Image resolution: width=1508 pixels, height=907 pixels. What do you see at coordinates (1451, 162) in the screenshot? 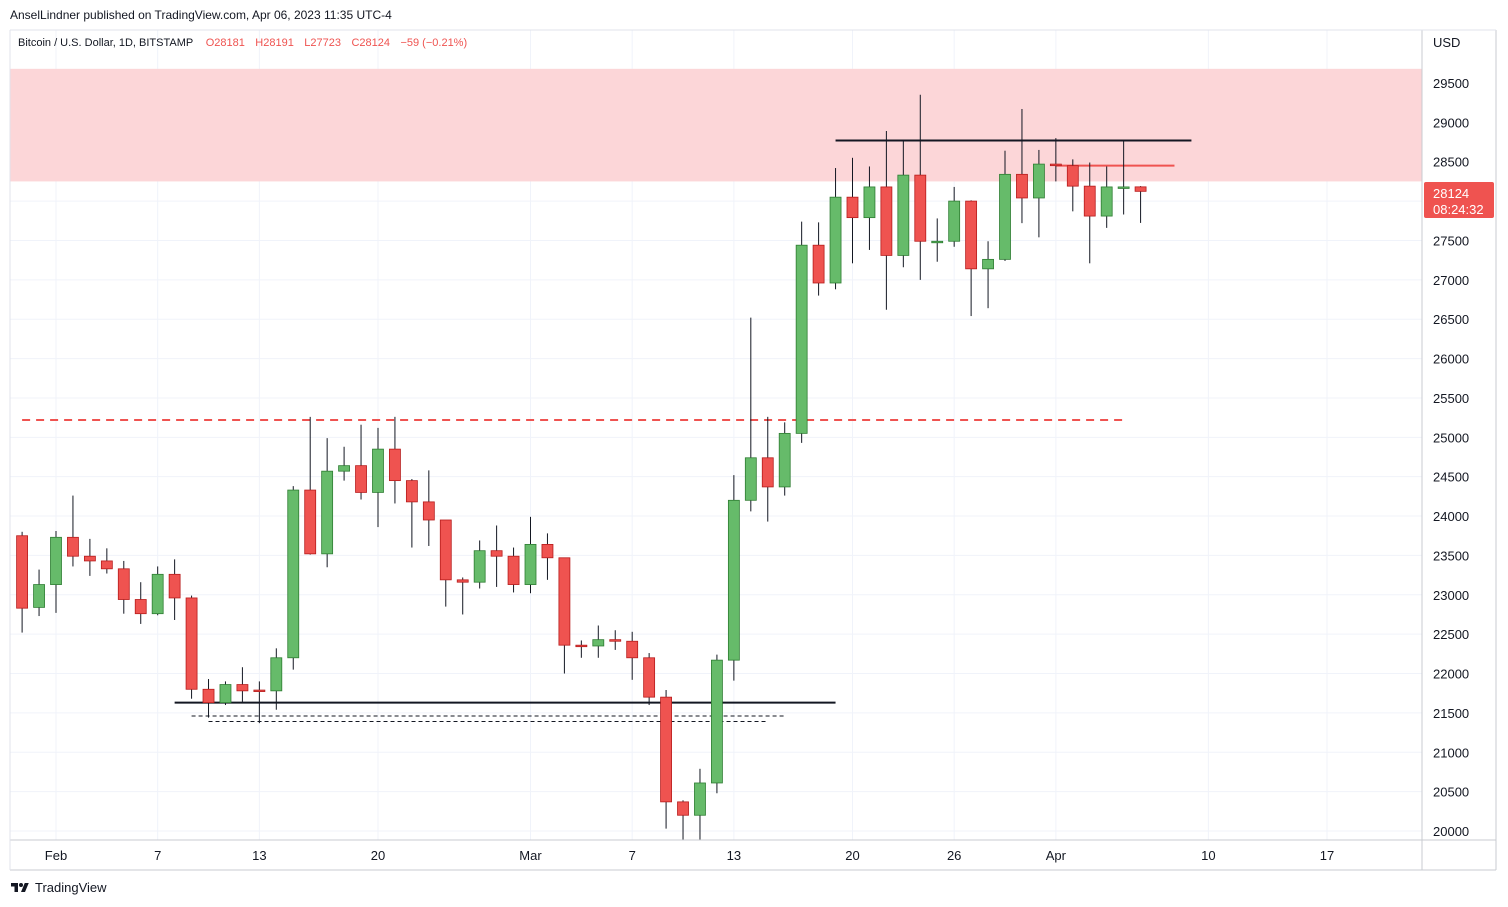
I see `price-tick-label: 28500` at bounding box center [1451, 162].